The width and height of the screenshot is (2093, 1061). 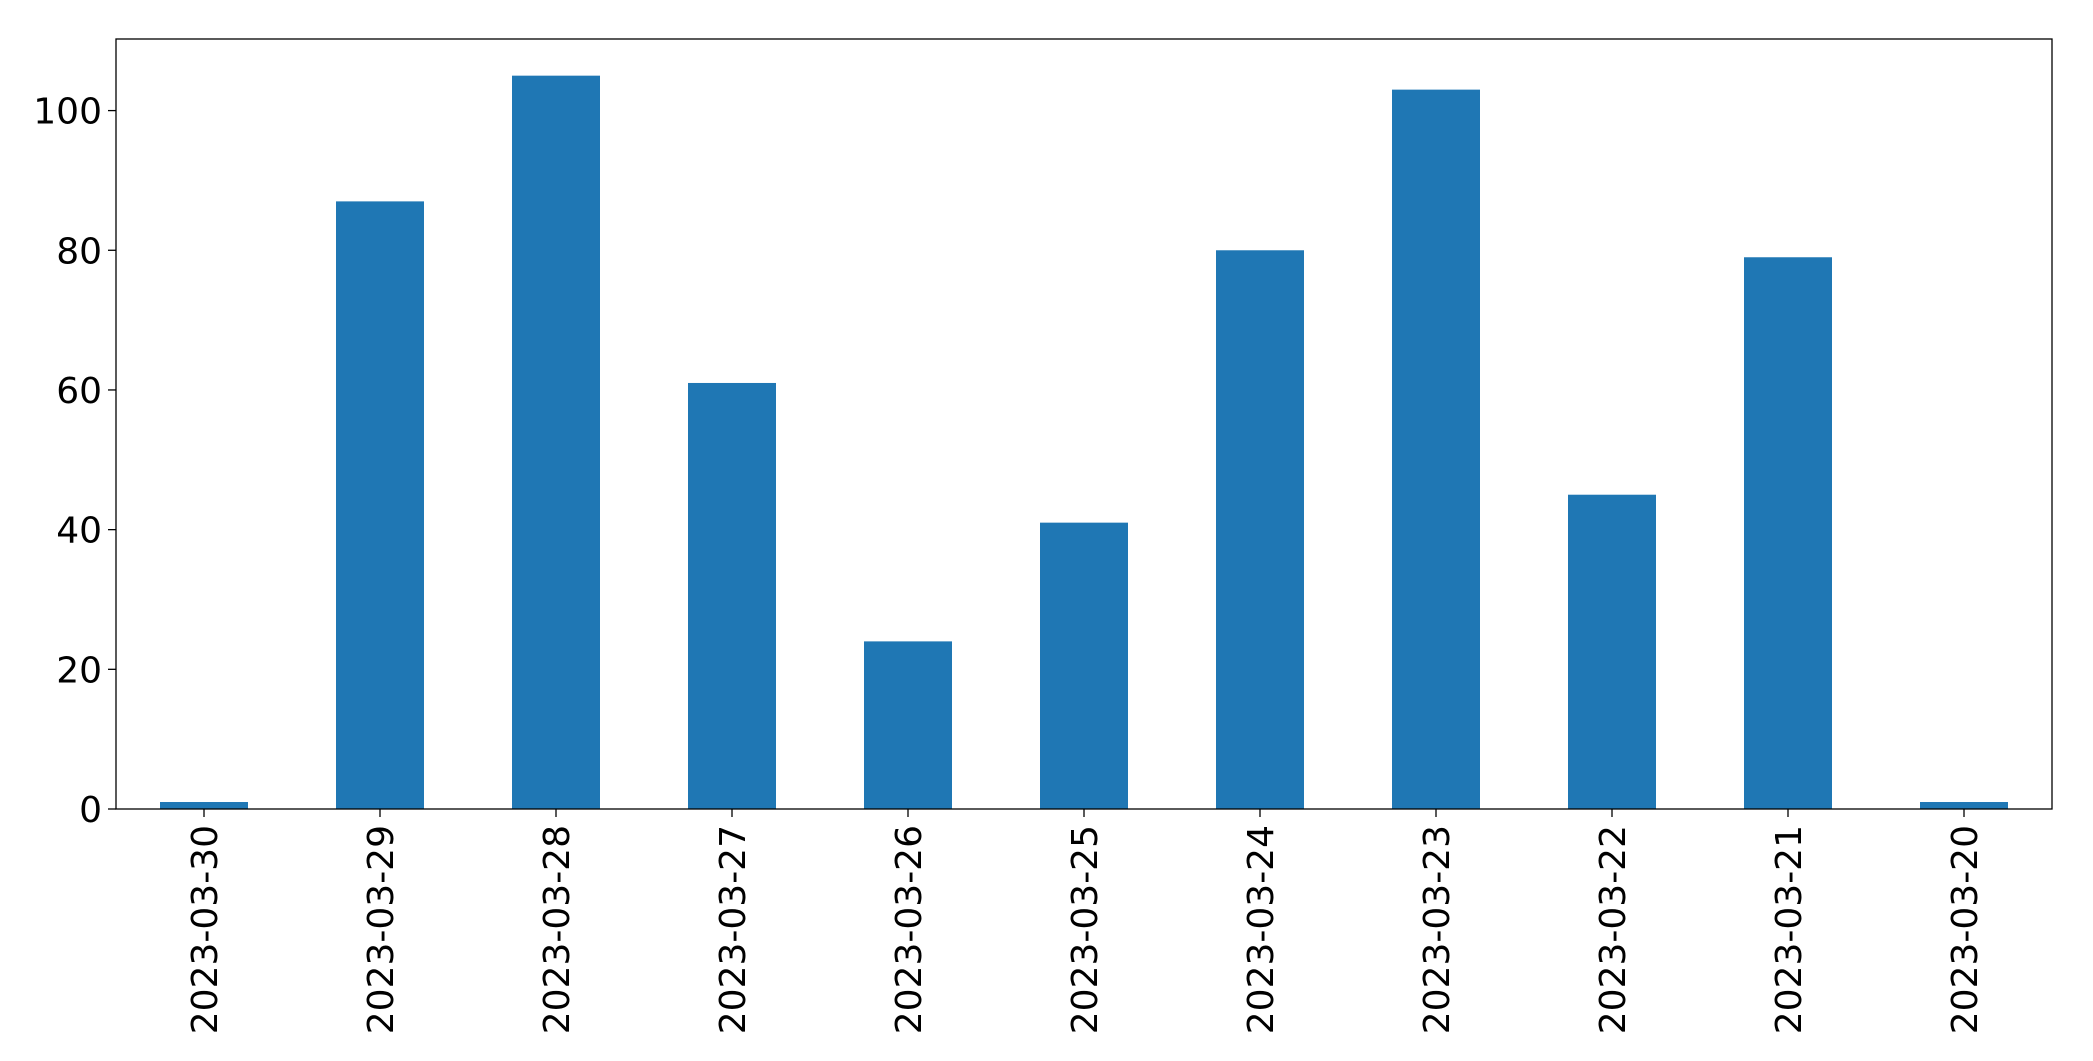 What do you see at coordinates (1789, 929) in the screenshot?
I see `x-tick-label: 2023-03-21` at bounding box center [1789, 929].